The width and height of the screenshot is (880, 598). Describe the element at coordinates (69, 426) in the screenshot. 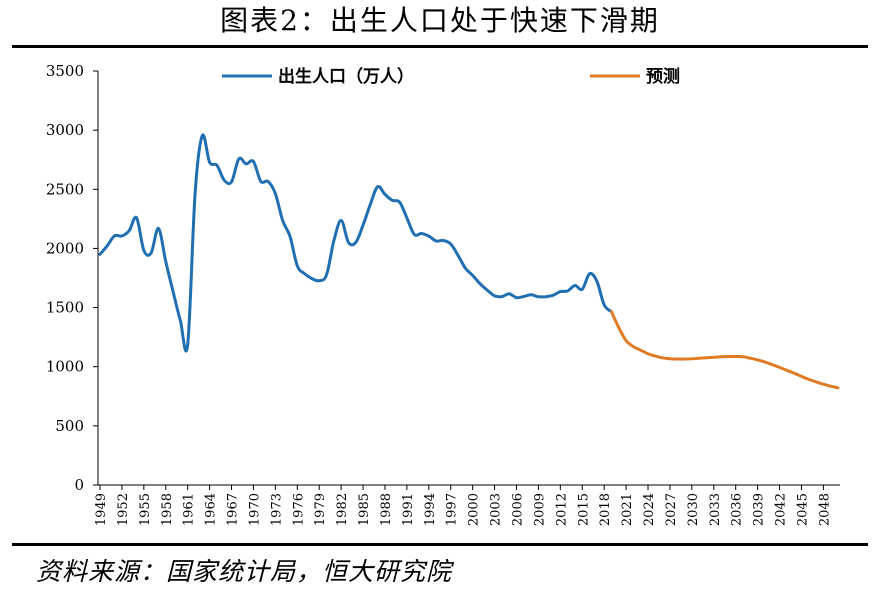

I see `y-tick-label: 500` at that location.